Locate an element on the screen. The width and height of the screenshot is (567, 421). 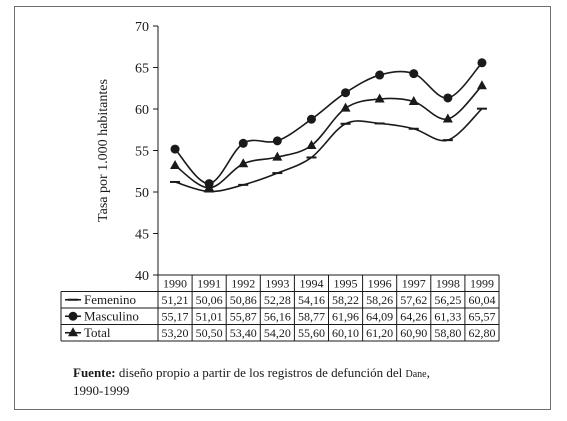
legend-label-total: Total is located at coordinates (97, 332).